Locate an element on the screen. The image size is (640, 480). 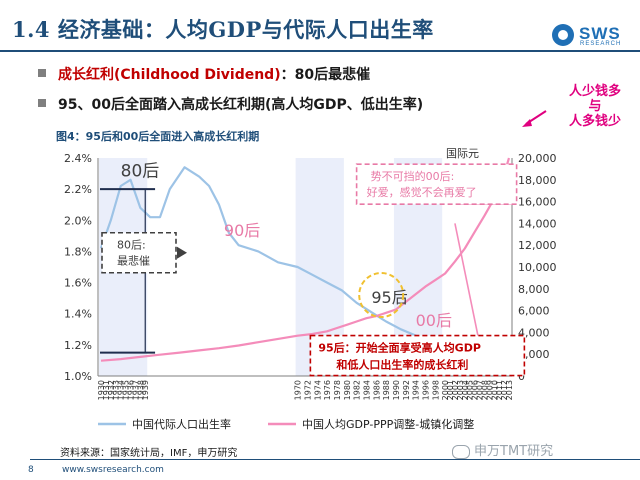
y-tick-label: 1.4% is located at coordinates (78, 314).